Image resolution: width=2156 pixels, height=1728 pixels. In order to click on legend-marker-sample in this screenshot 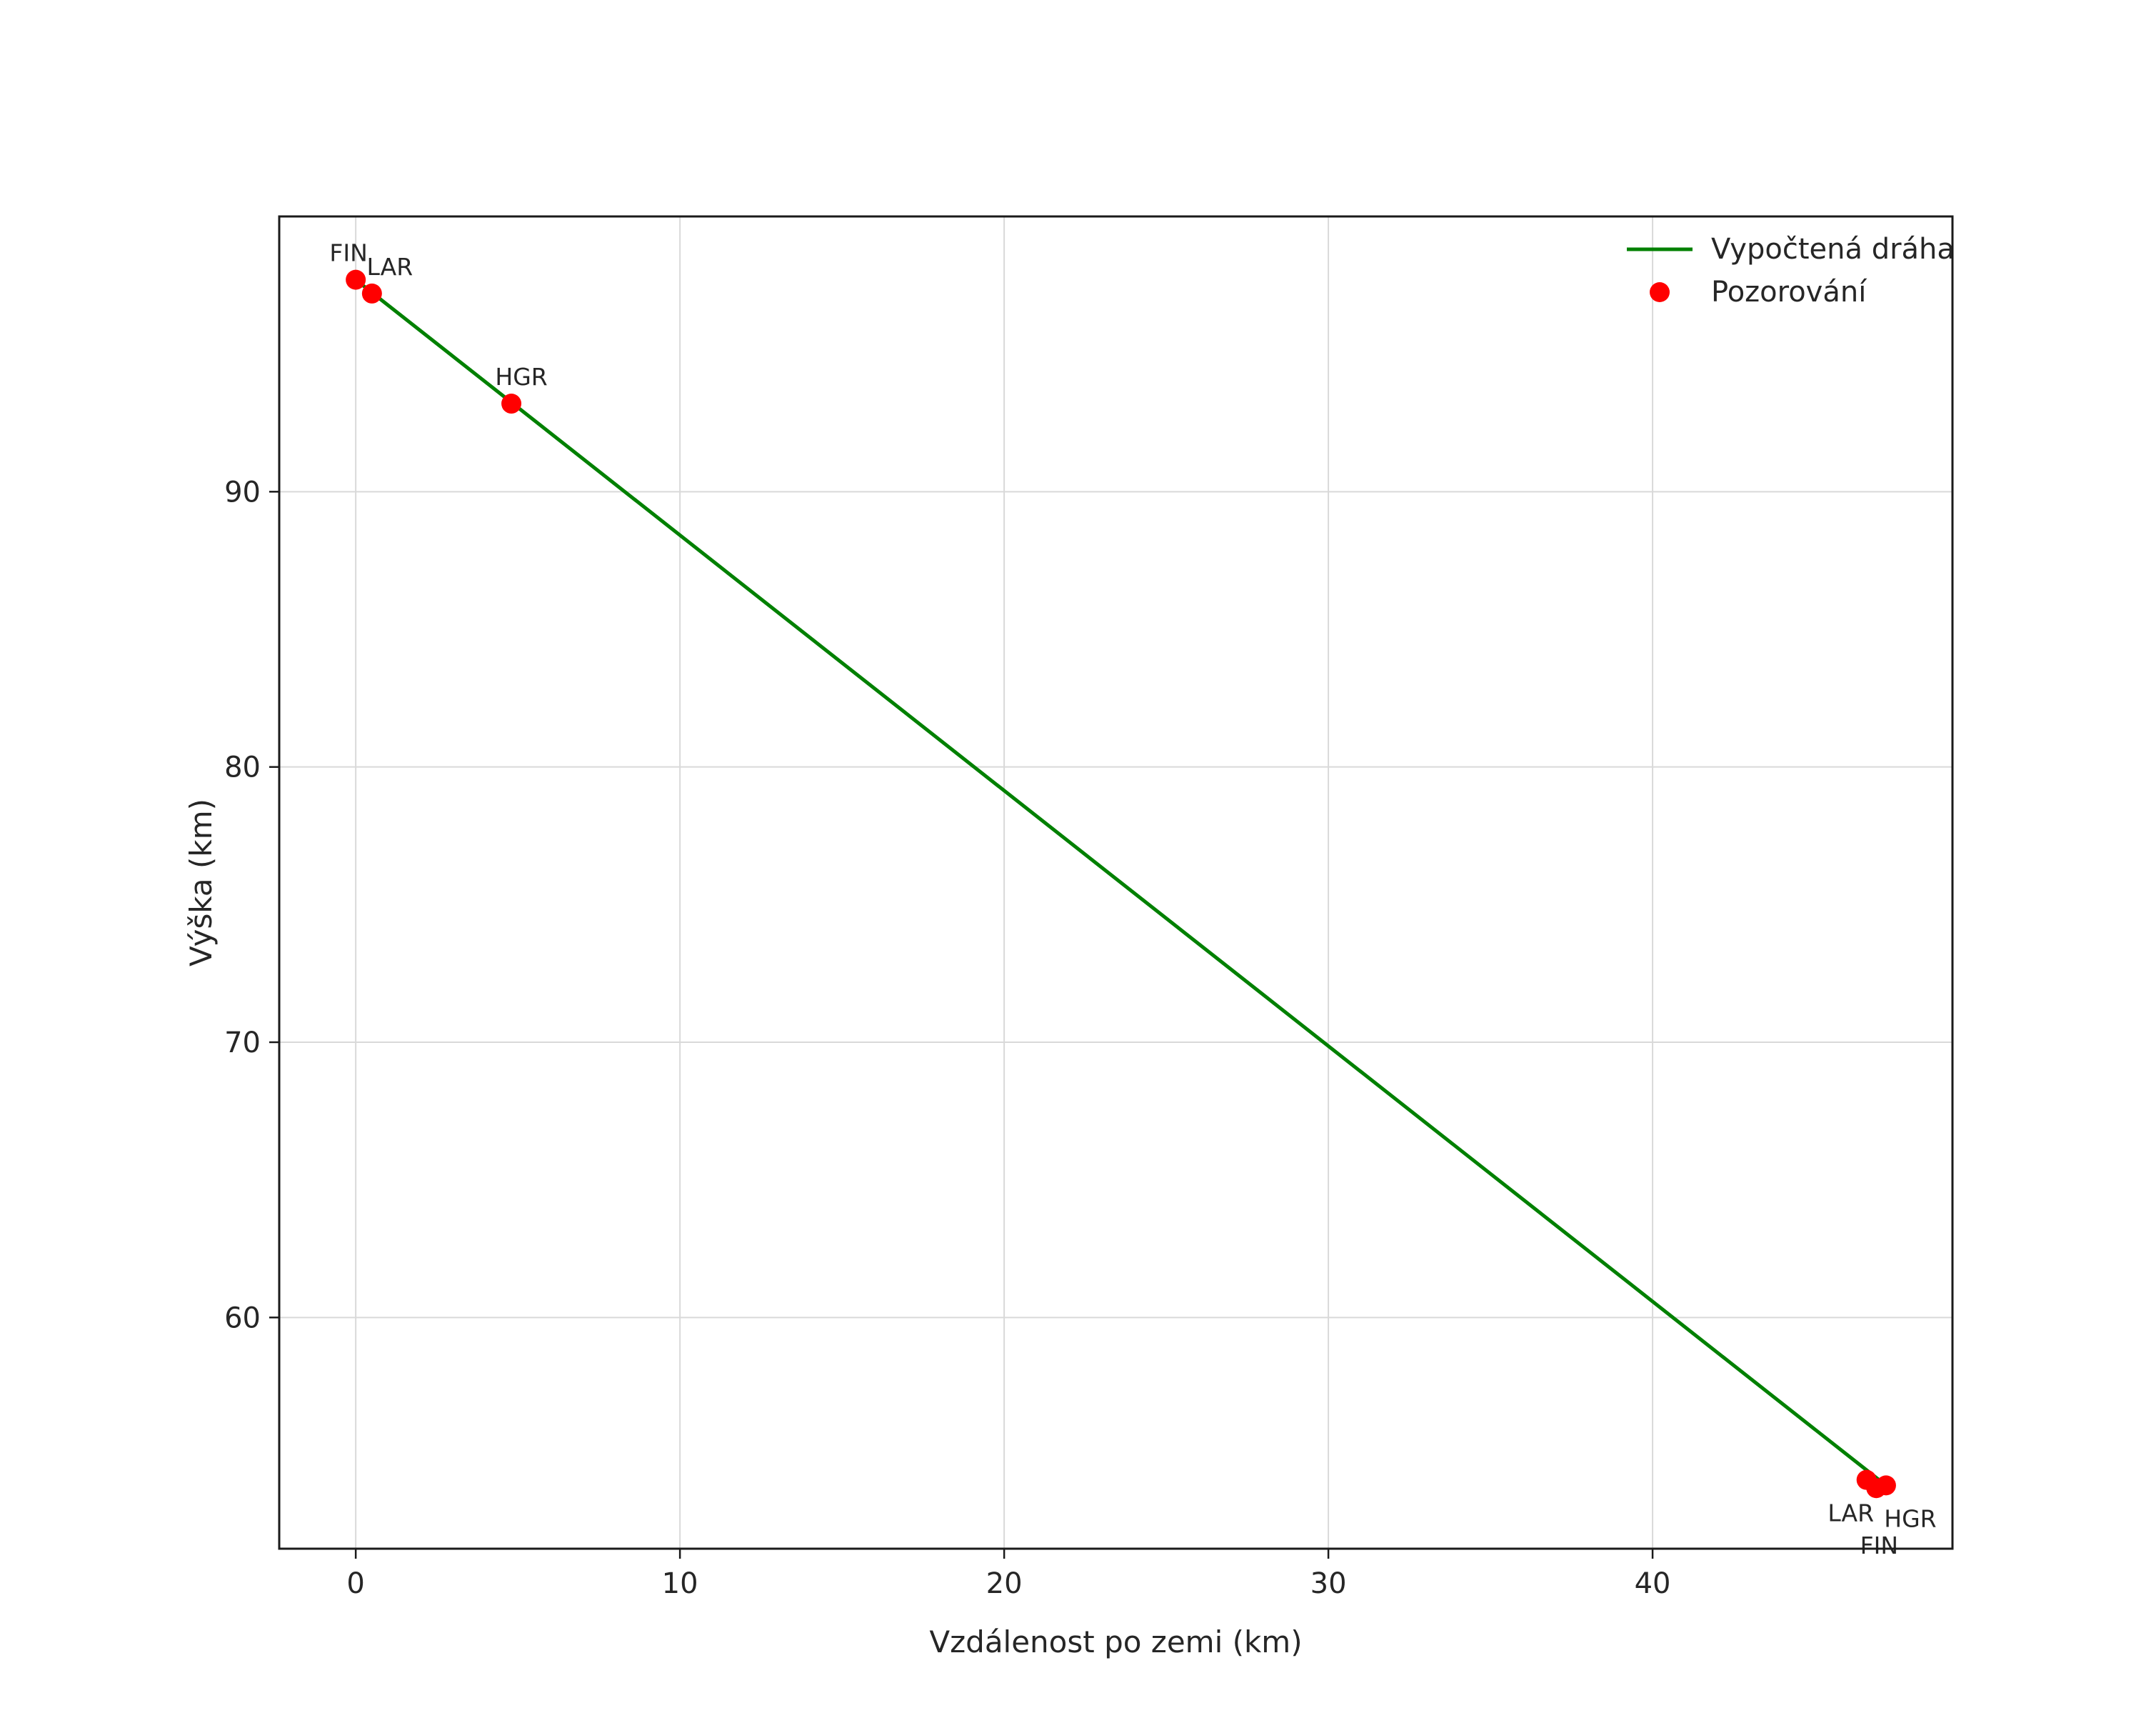, I will do `click(1660, 292)`.